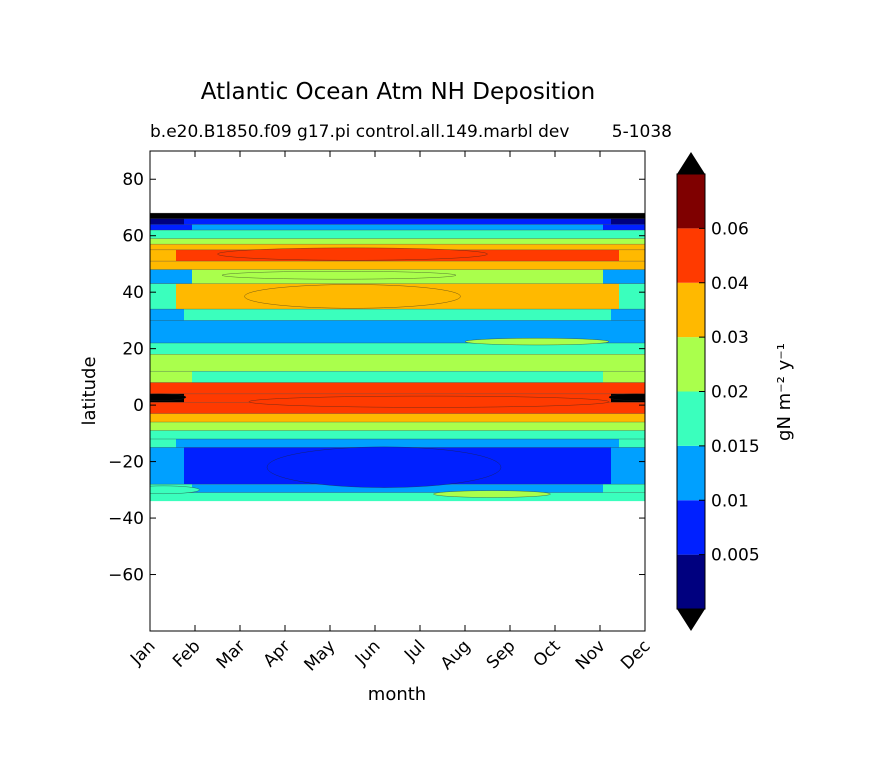 This screenshot has width=876, height=783. Describe the element at coordinates (186, 653) in the screenshot. I see `x-tick-label: Feb` at that location.